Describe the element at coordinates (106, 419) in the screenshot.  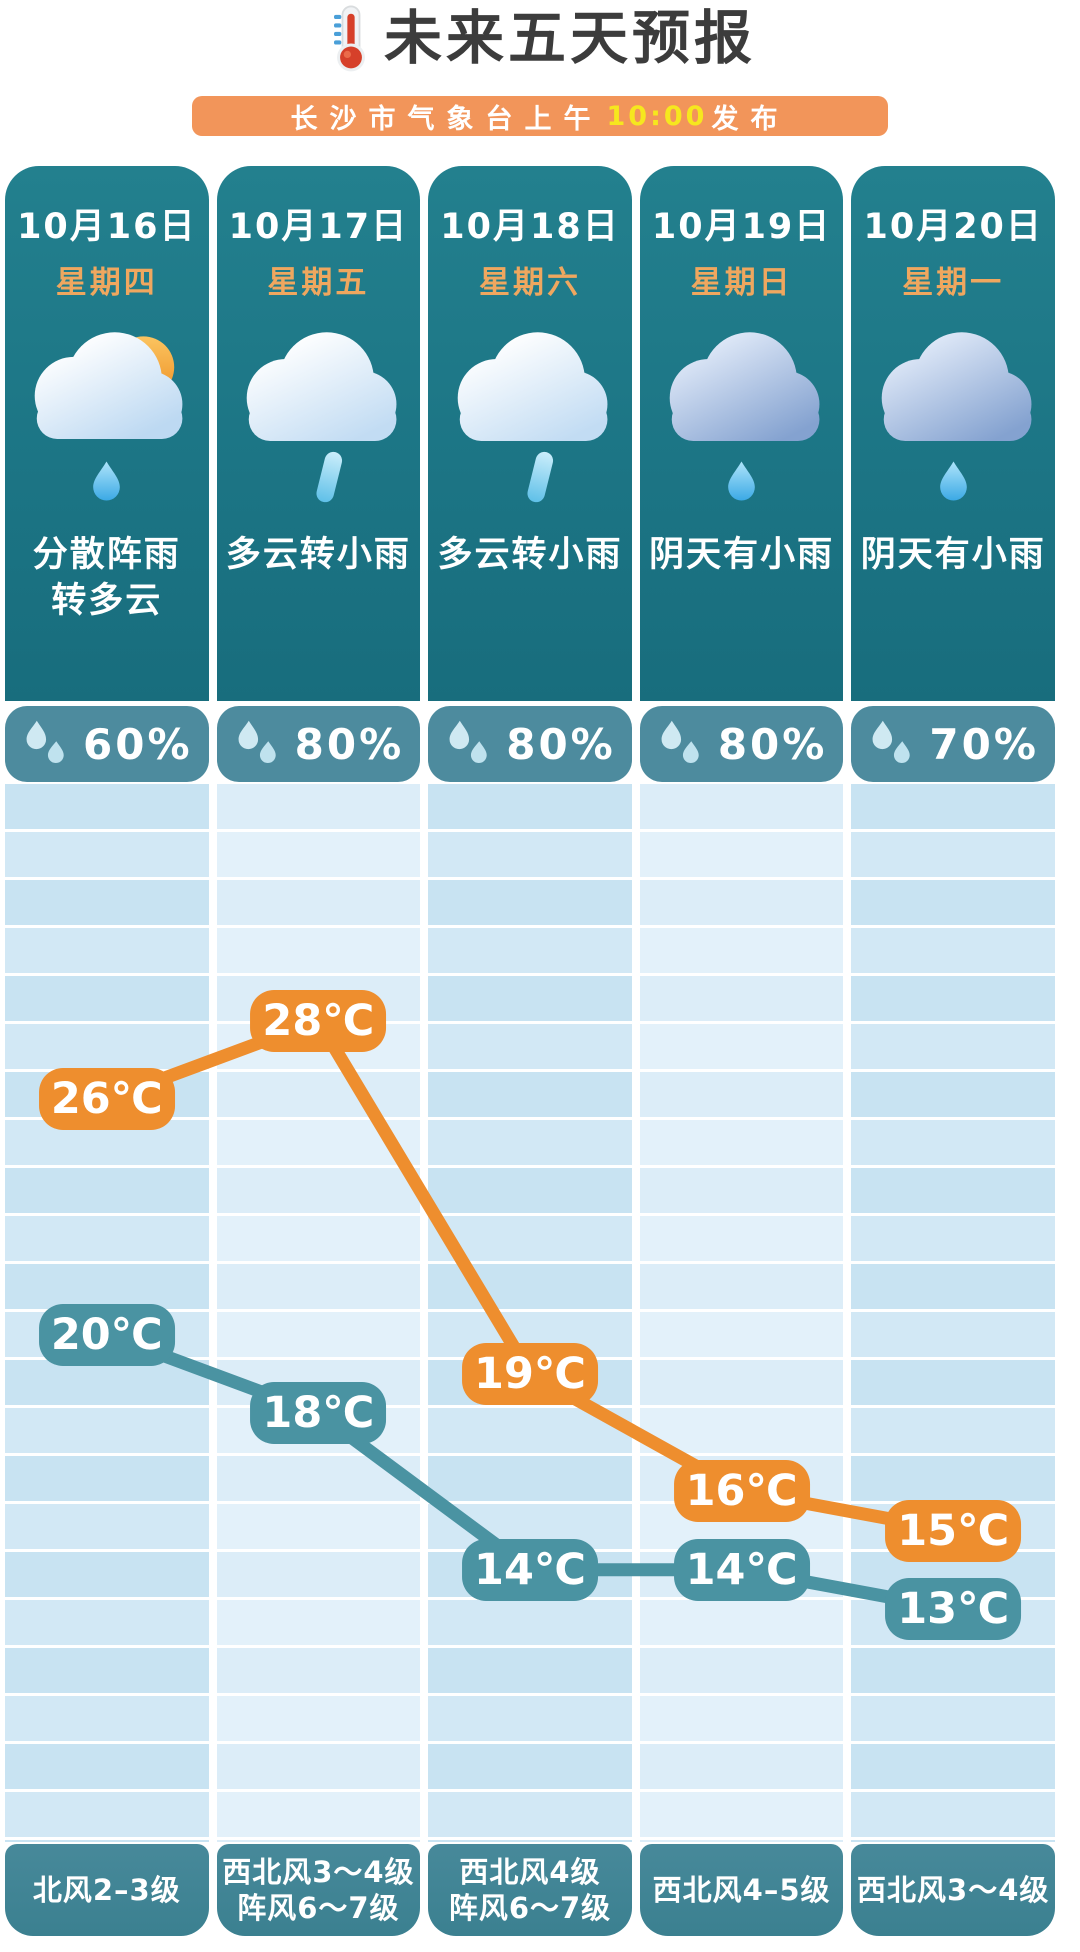
I see `cloud-sun-raindrop-icon` at that location.